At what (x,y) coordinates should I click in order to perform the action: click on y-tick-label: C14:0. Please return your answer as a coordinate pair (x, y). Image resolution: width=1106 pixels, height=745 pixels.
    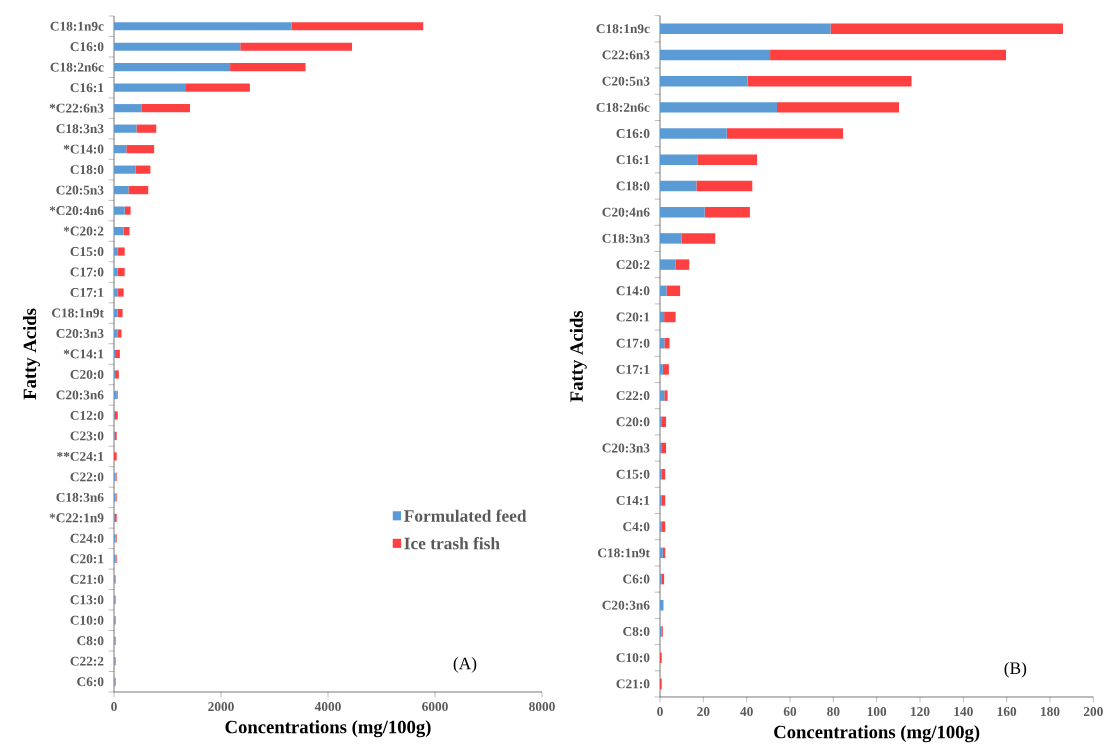
    Looking at the image, I should click on (633, 291).